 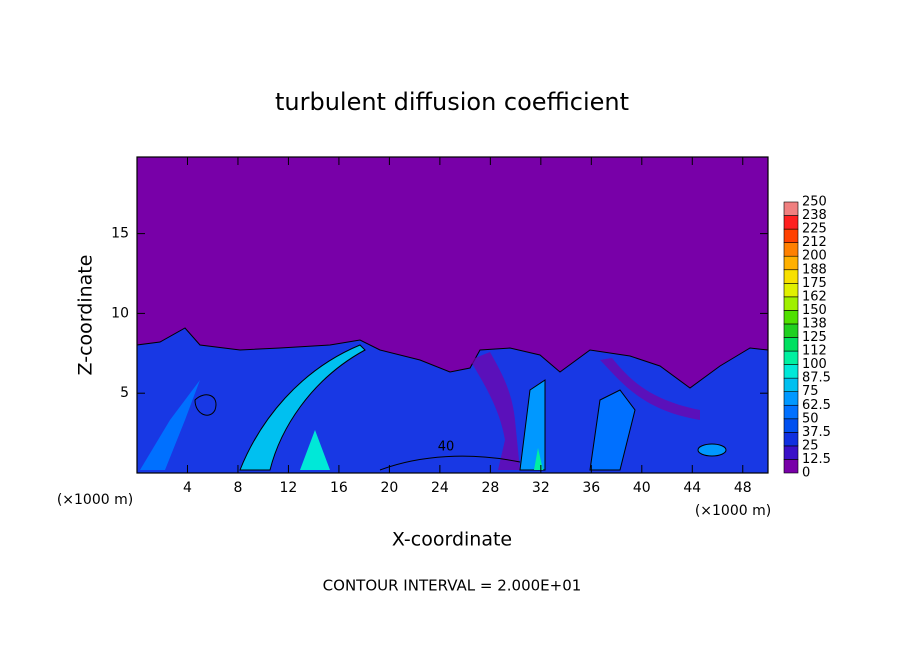 What do you see at coordinates (810, 391) in the screenshot?
I see `colorbar-label: 75` at bounding box center [810, 391].